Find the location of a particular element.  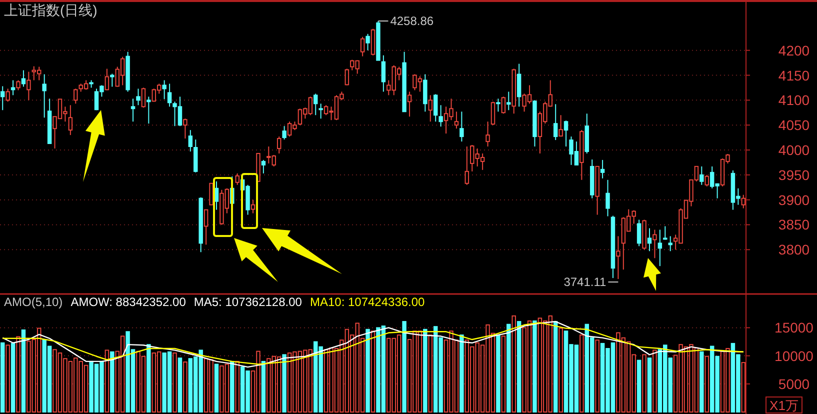

annotation: 4258.86 is located at coordinates (412, 21).